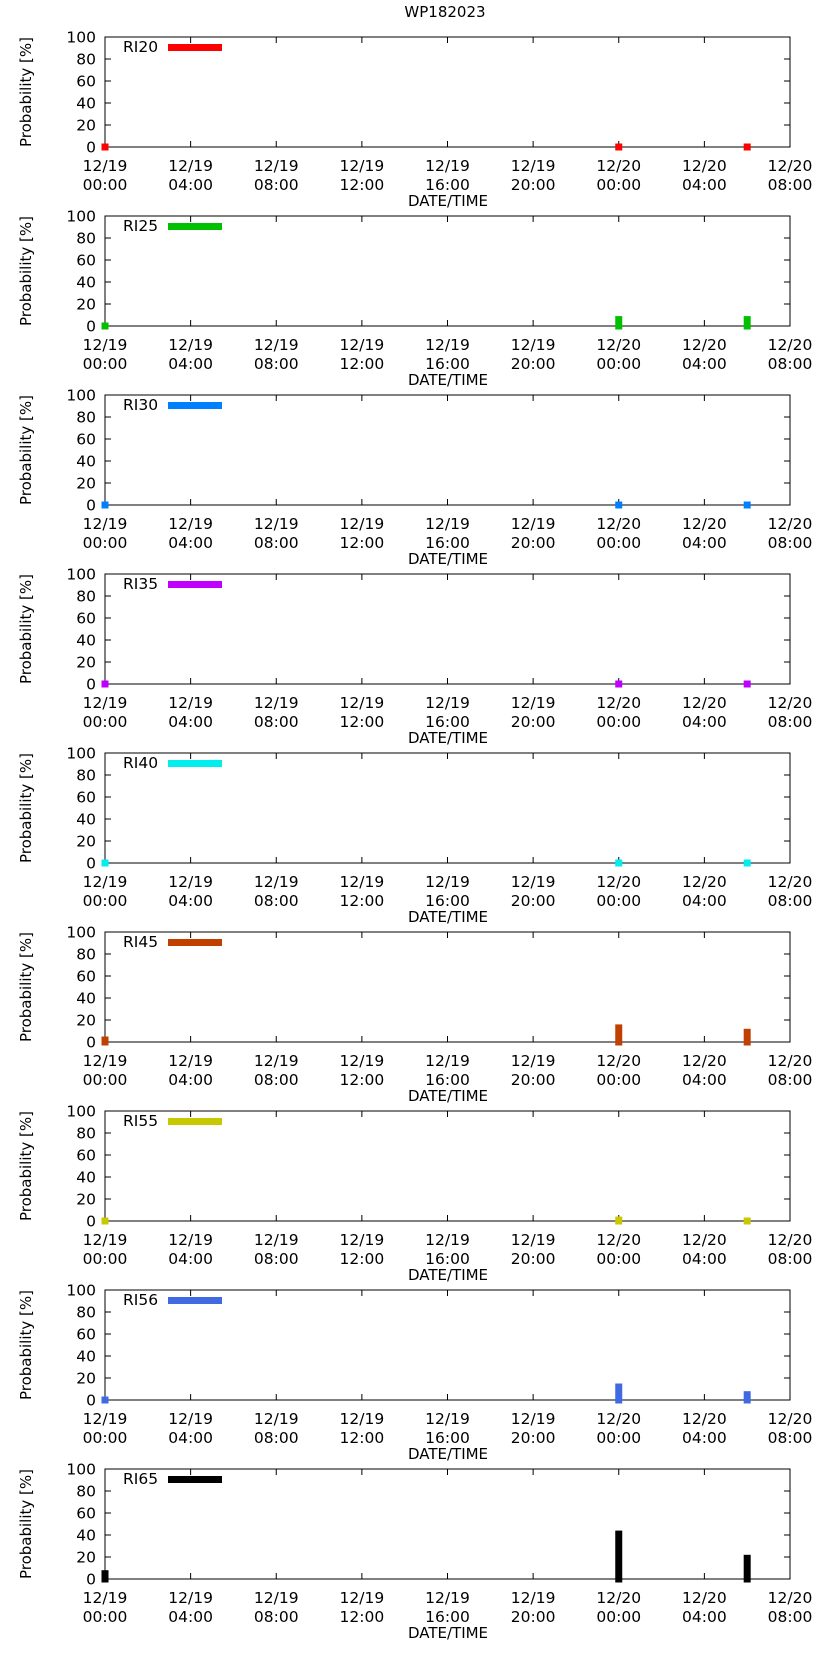 This screenshot has width=823, height=1653. I want to click on legend-label: RI40, so click(140, 763).